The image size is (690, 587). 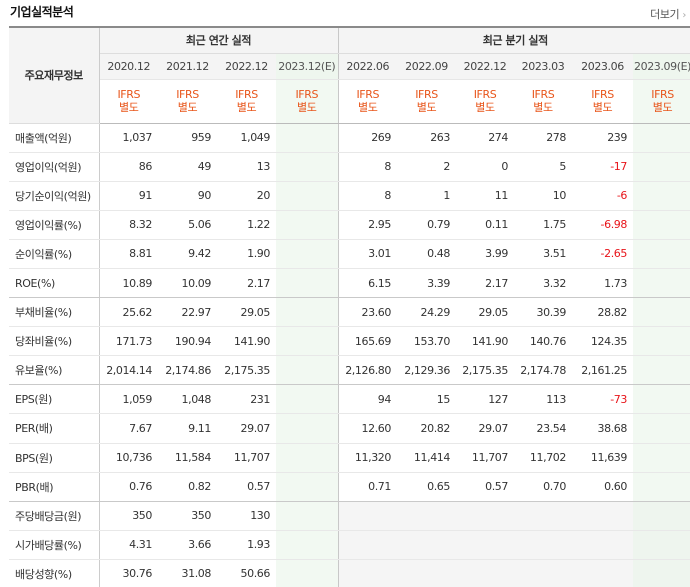 I want to click on value-cell: 239, so click(x=602, y=138).